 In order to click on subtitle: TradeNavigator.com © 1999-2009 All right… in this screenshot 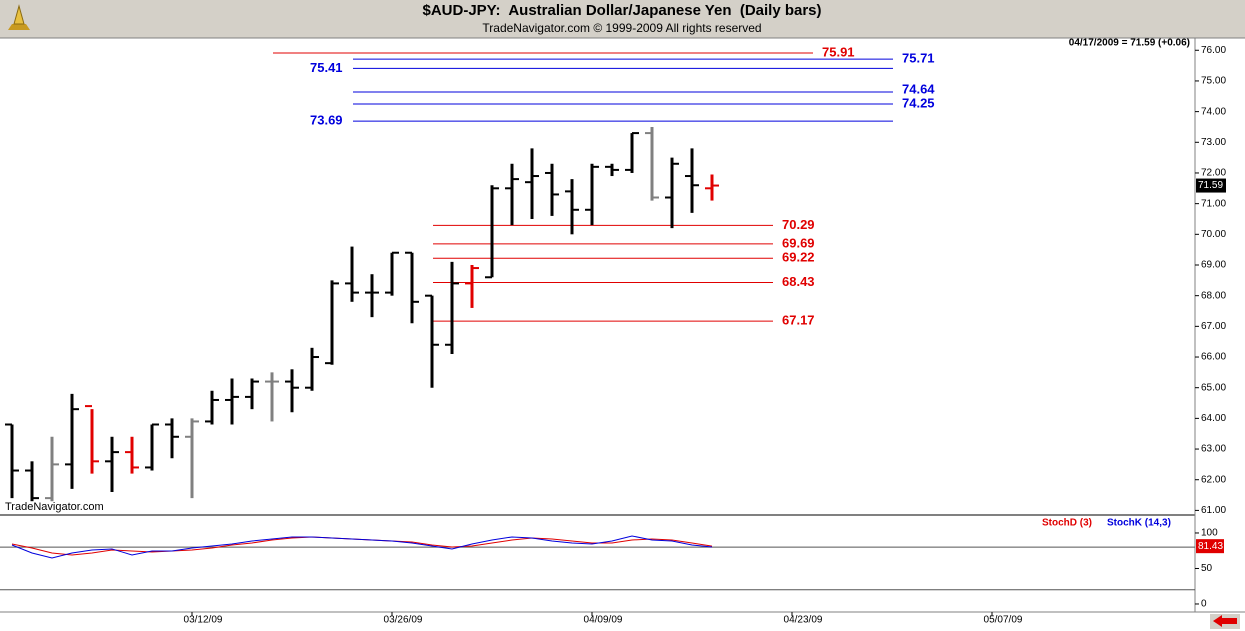, I will do `click(621, 28)`.